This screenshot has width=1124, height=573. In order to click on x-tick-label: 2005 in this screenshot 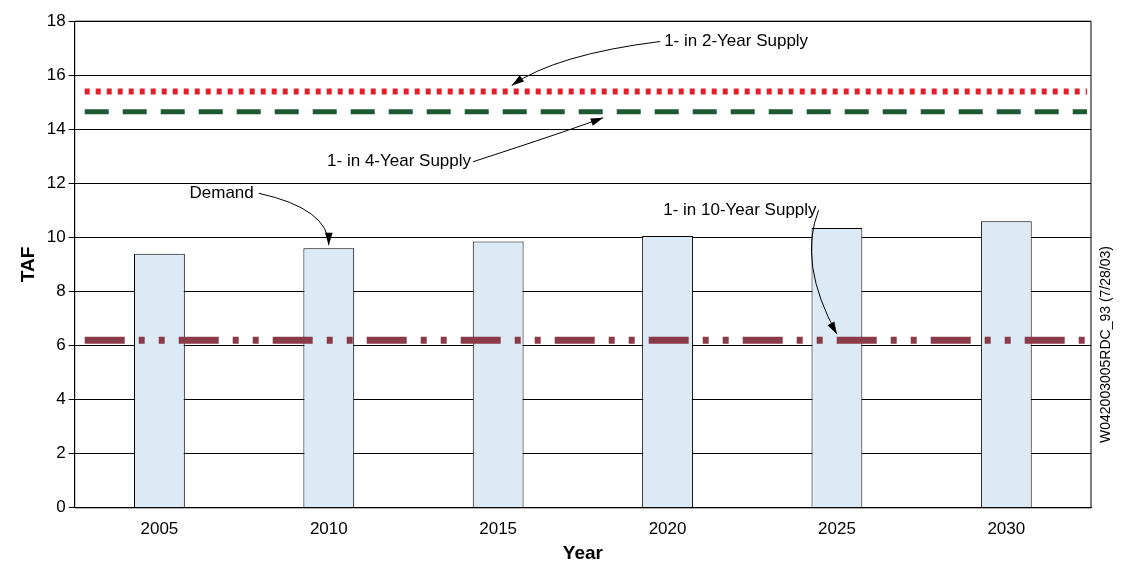, I will do `click(159, 528)`.